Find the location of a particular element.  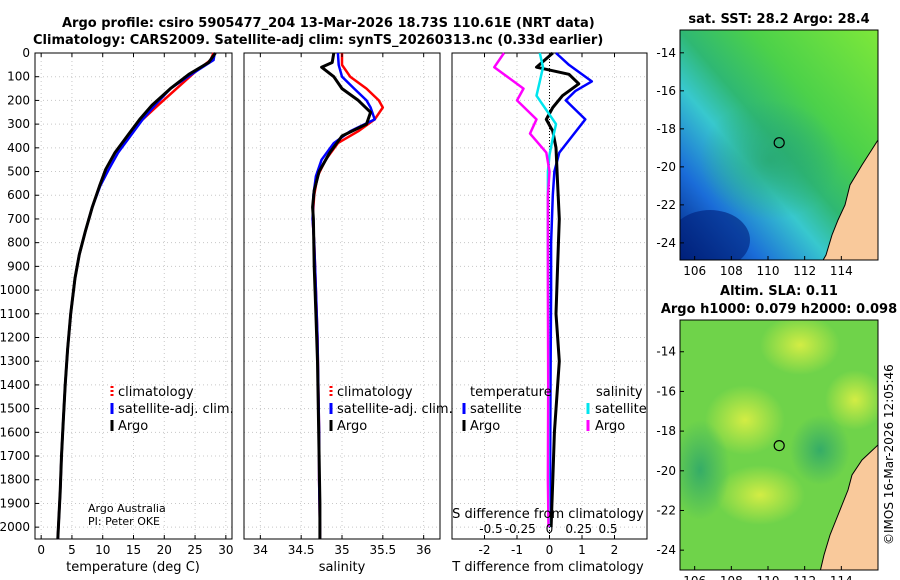

sst-map-title: sat. SST: 28.2 Argo: 28.4 is located at coordinates (778, 19).